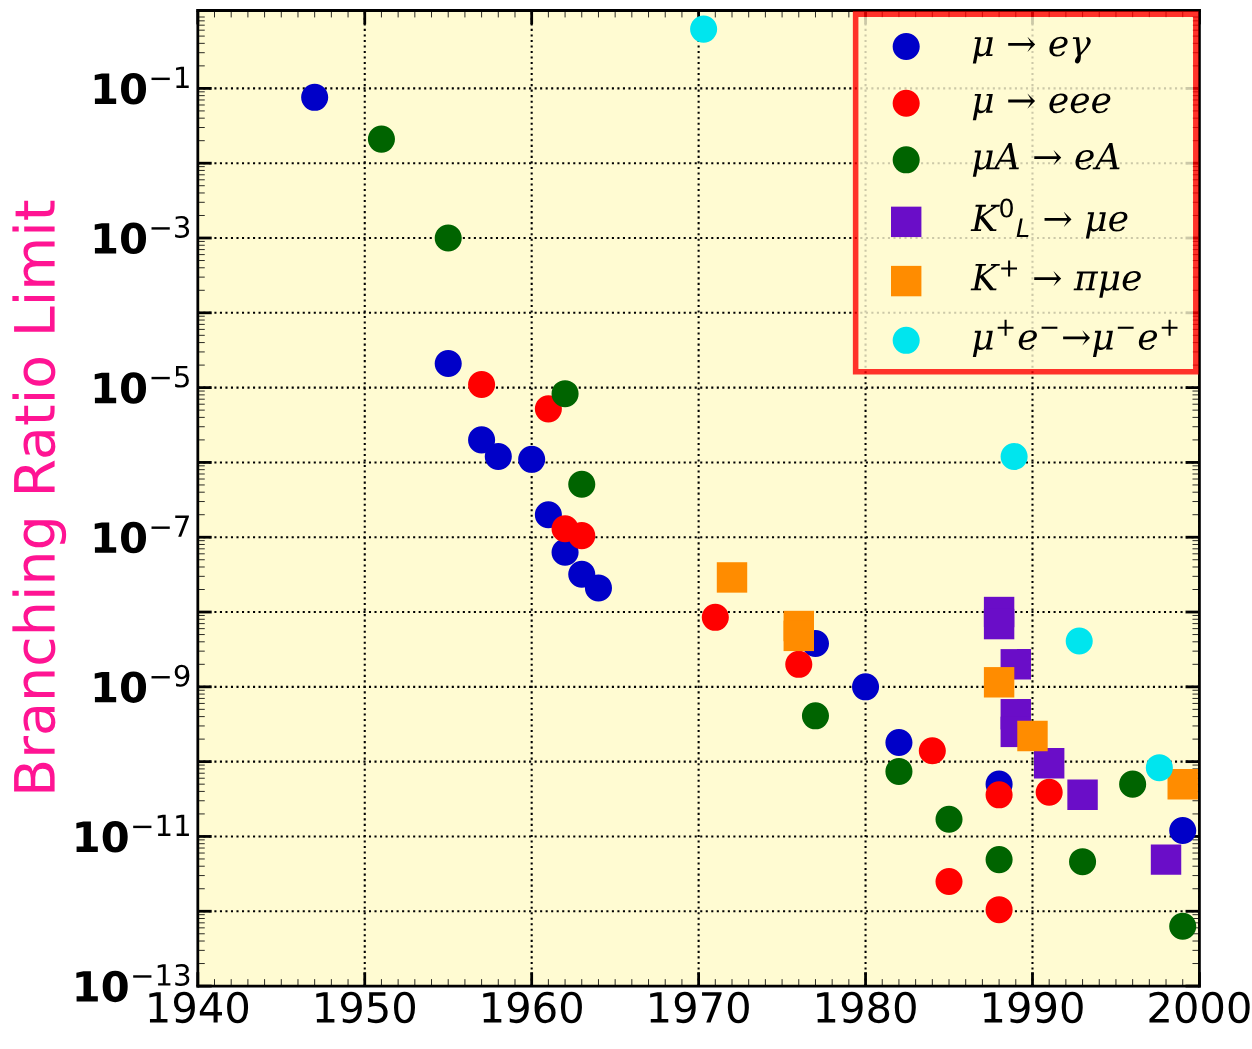  I want to click on legend-label: K$^{0}$$_{L}$ → μe, so click(1049, 218).